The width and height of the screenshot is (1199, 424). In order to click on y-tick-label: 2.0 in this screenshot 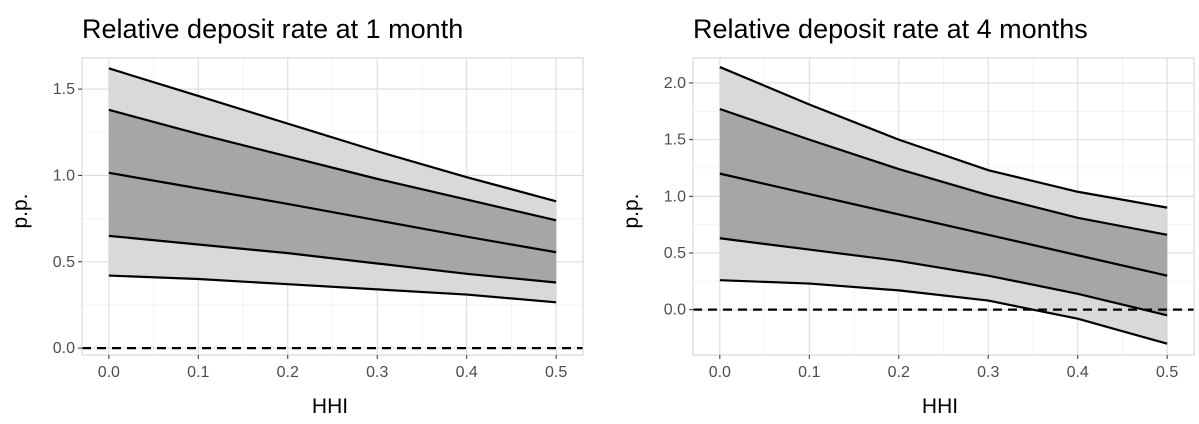, I will do `click(675, 83)`.